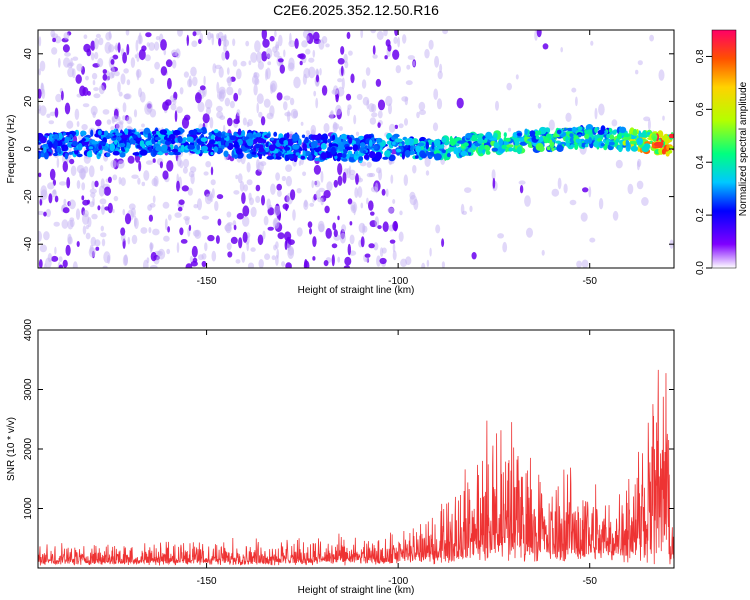  Describe the element at coordinates (700, 215) in the screenshot. I see `colorbar-tick-label: 0.2` at that location.